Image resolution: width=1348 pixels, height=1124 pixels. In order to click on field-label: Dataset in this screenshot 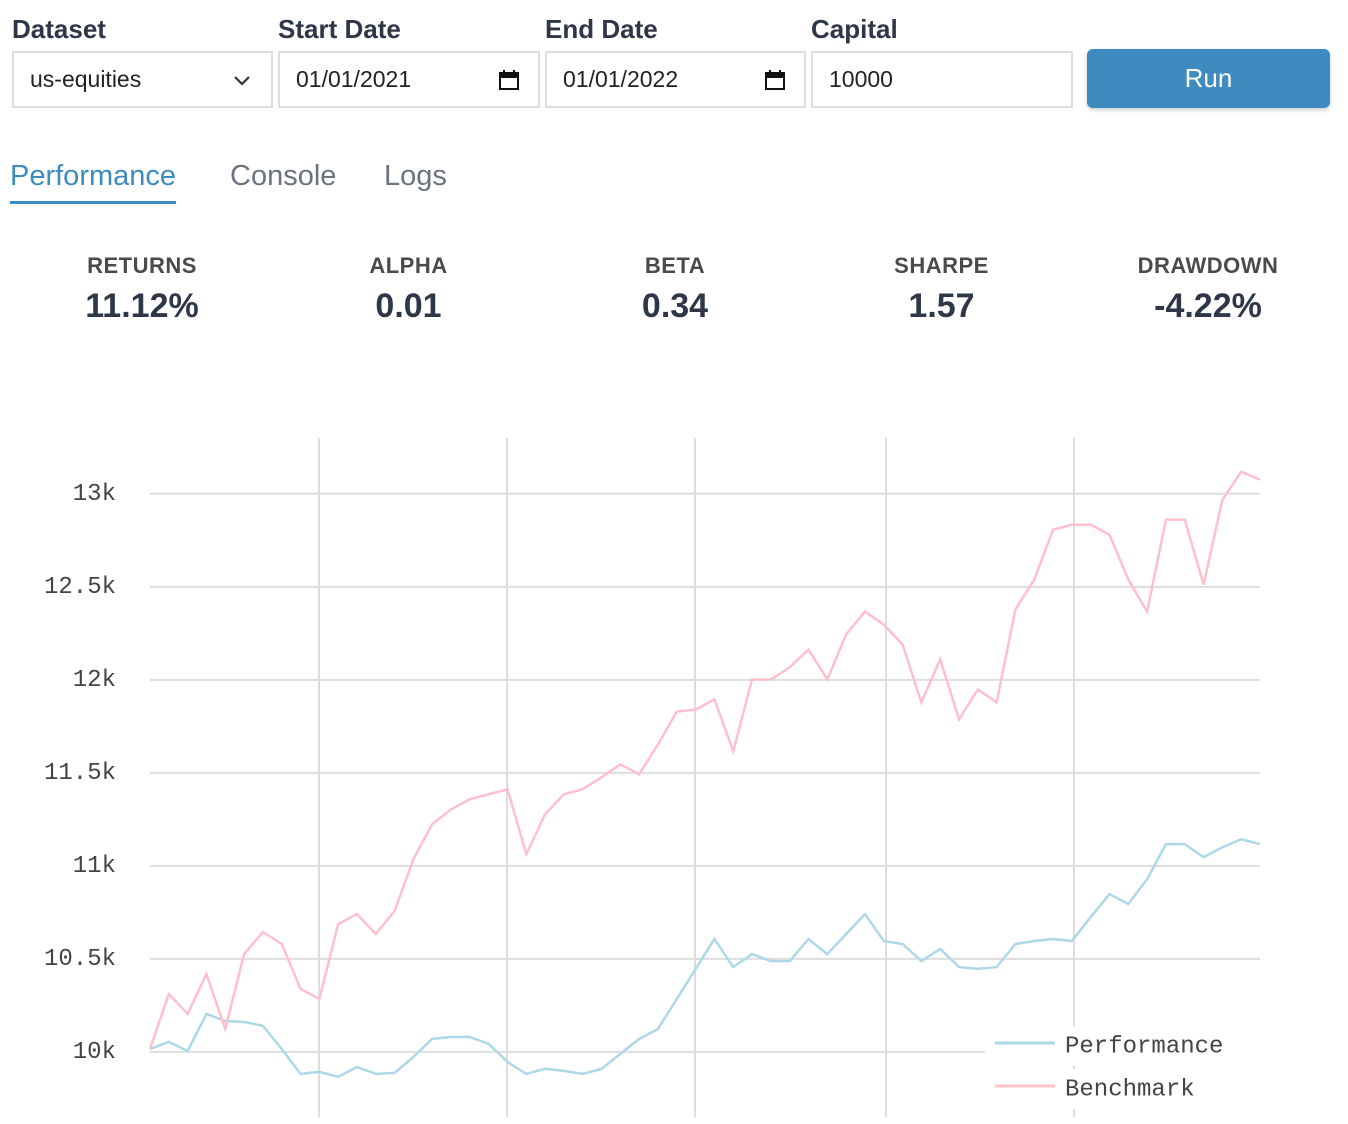, I will do `click(59, 29)`.